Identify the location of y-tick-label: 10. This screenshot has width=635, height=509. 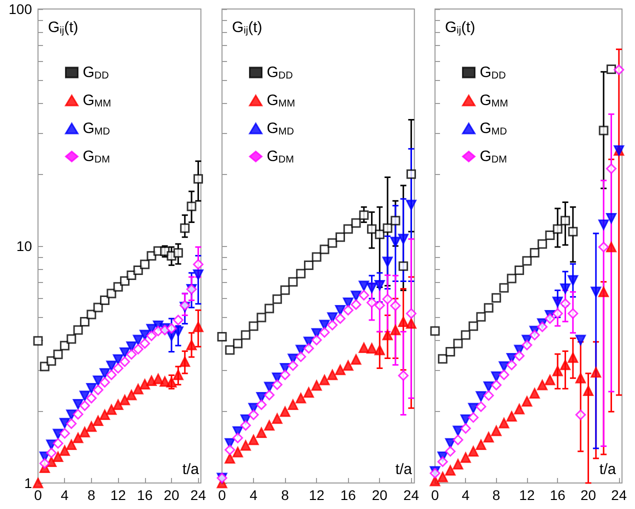
(24, 246).